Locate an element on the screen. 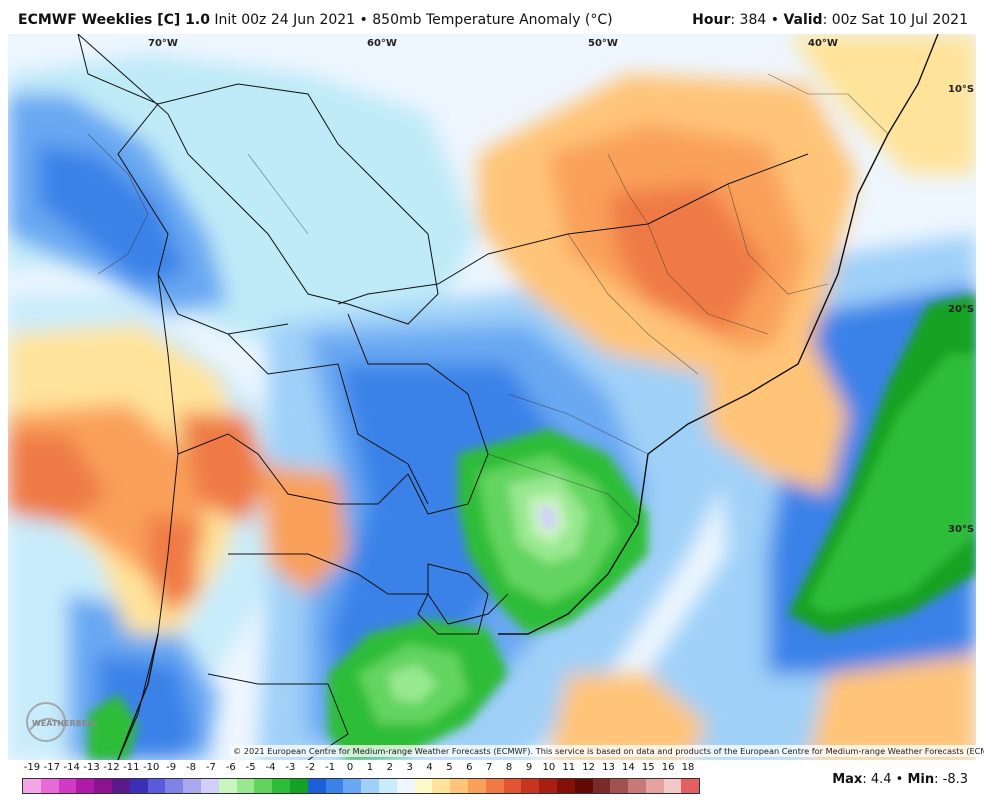 This screenshot has width=984, height=808. colorbar-tick-label: 7 is located at coordinates (489, 767).